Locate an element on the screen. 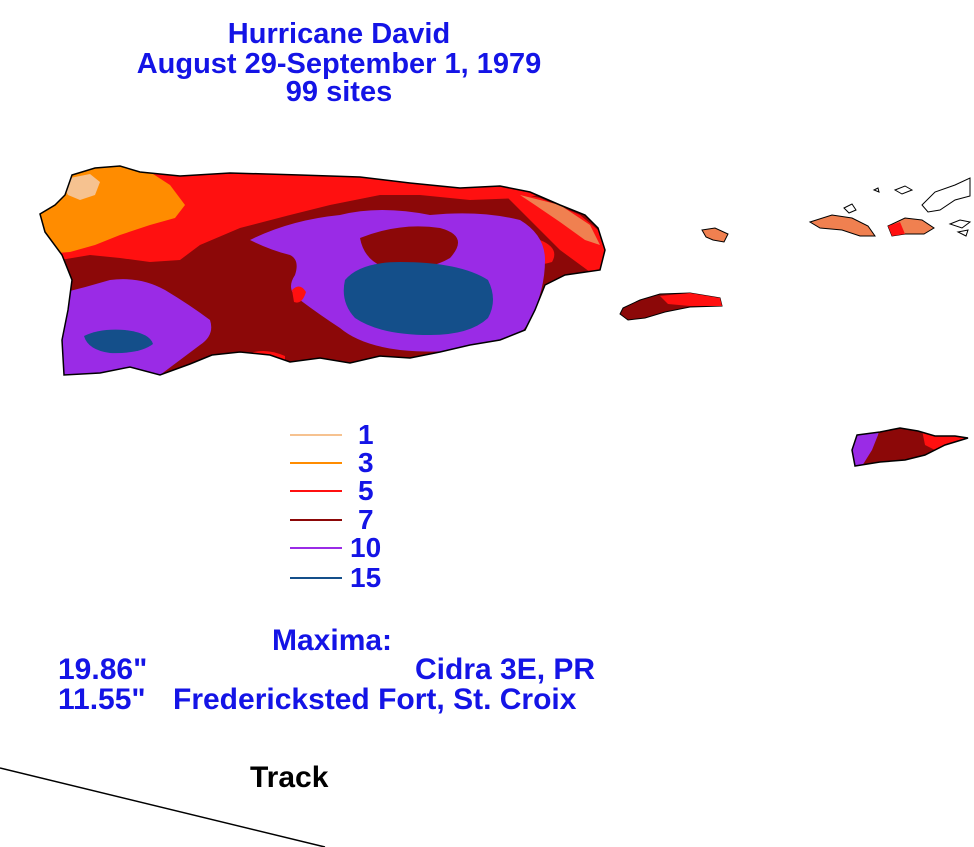 This screenshot has height=847, width=974. bvi-islet is located at coordinates (876, 190).